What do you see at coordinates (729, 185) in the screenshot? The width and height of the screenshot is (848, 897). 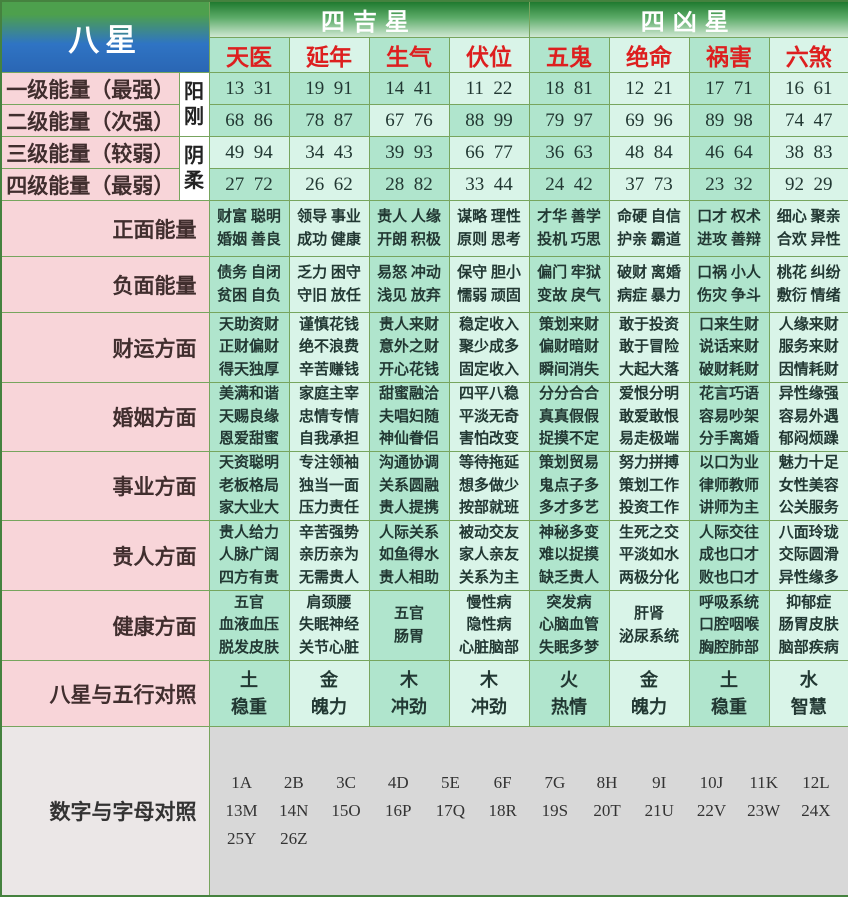 I see `energy-value-cell: 23 32` at bounding box center [729, 185].